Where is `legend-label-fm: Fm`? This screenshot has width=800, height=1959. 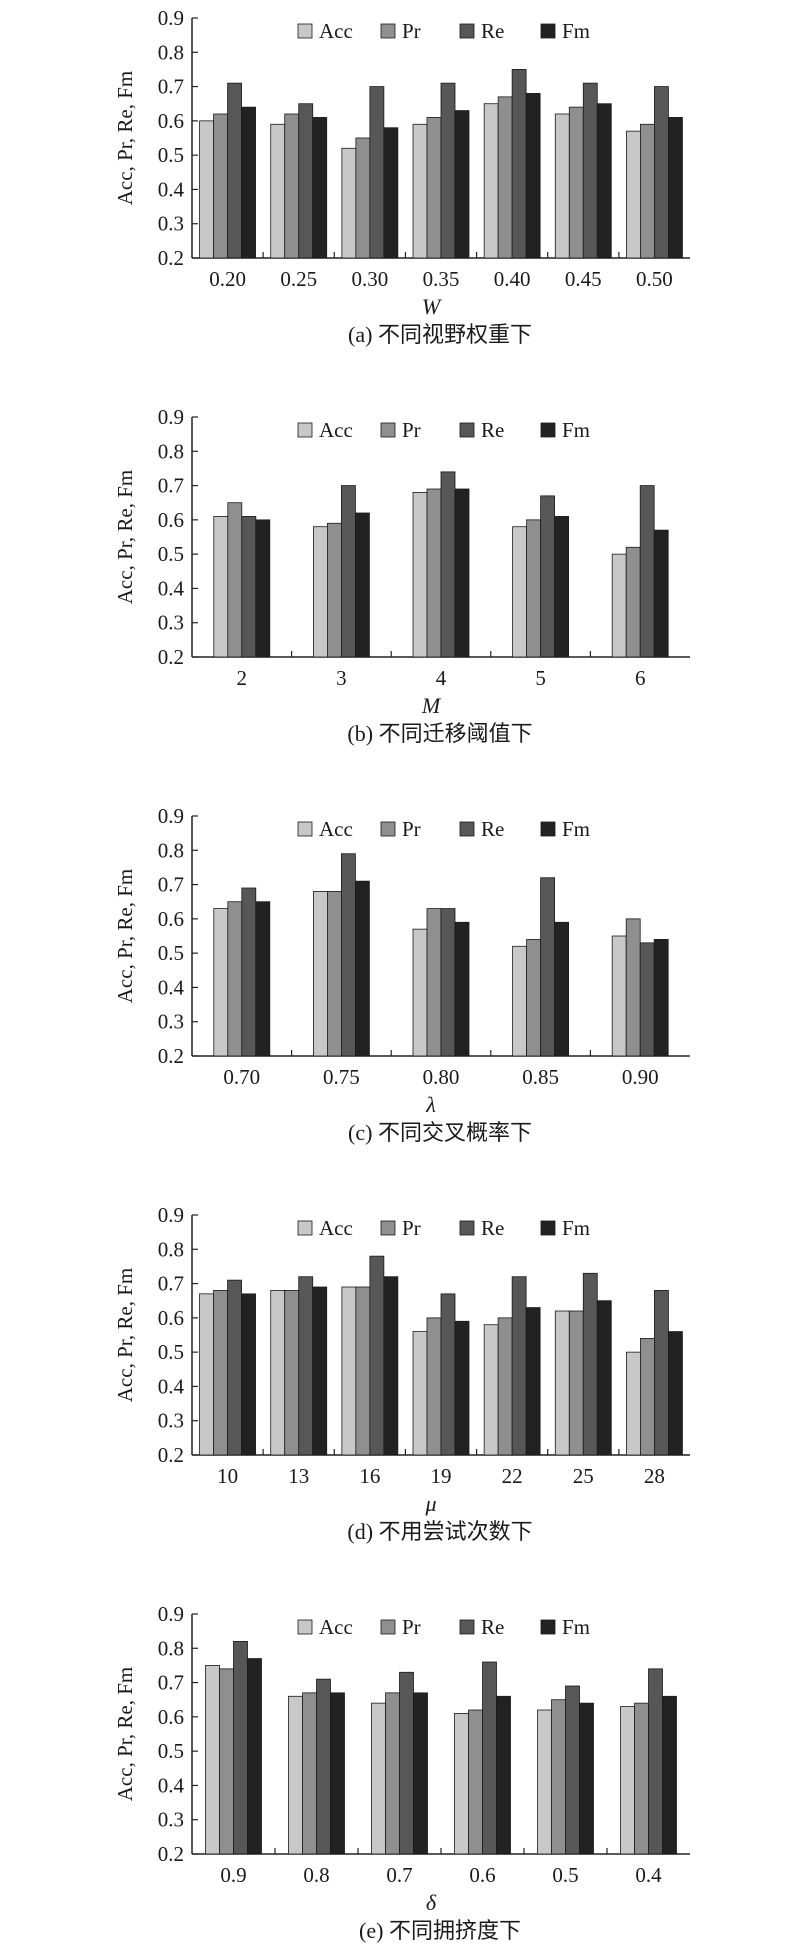 legend-label-fm: Fm is located at coordinates (576, 1228).